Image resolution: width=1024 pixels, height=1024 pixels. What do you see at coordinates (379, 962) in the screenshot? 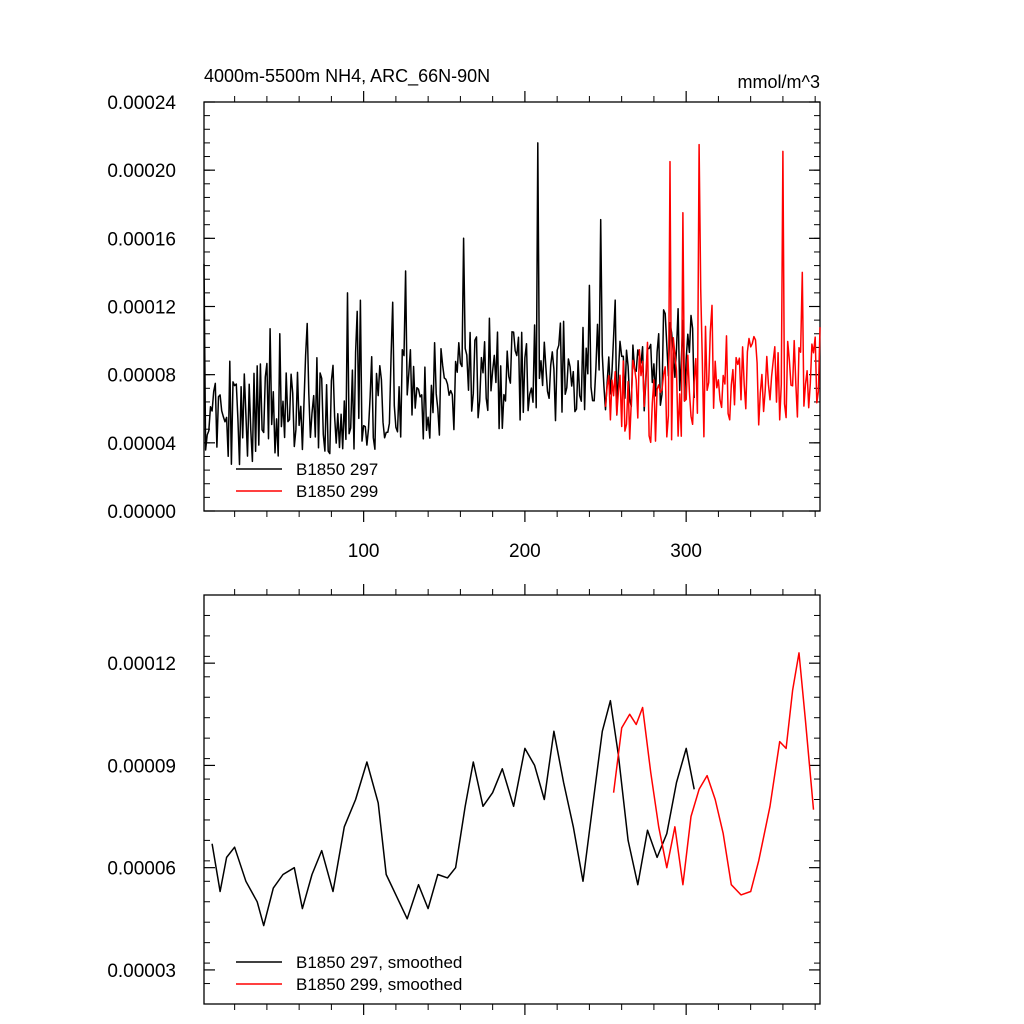
I see `legend-label: B1850 297, smoothed` at bounding box center [379, 962].